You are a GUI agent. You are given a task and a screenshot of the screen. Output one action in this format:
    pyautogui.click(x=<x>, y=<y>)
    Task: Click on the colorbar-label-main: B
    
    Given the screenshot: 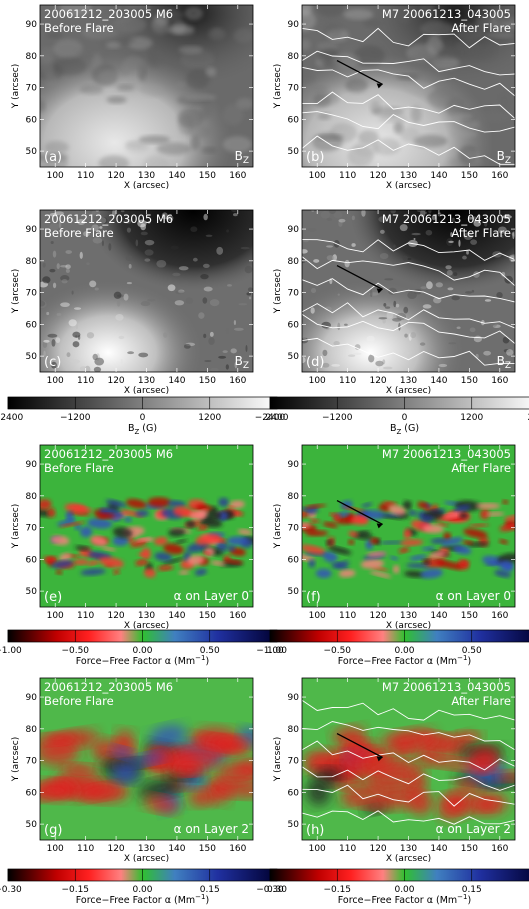 What is the action you would take?
    pyautogui.click(x=393, y=428)
    